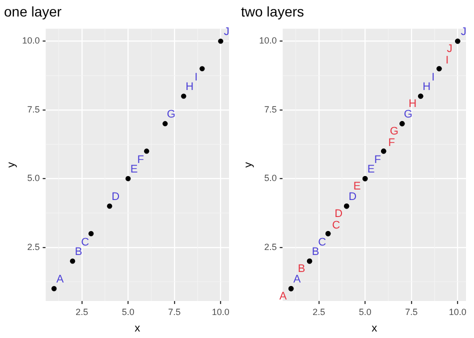  I want to click on chart-title: two layers, so click(272, 11).